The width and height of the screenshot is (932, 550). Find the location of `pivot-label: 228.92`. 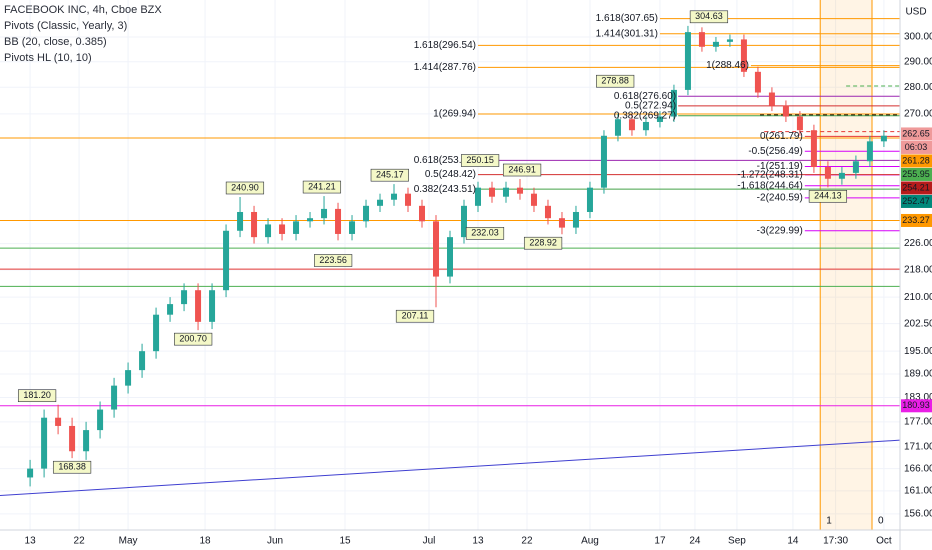

pivot-label: 228.92 is located at coordinates (543, 243).